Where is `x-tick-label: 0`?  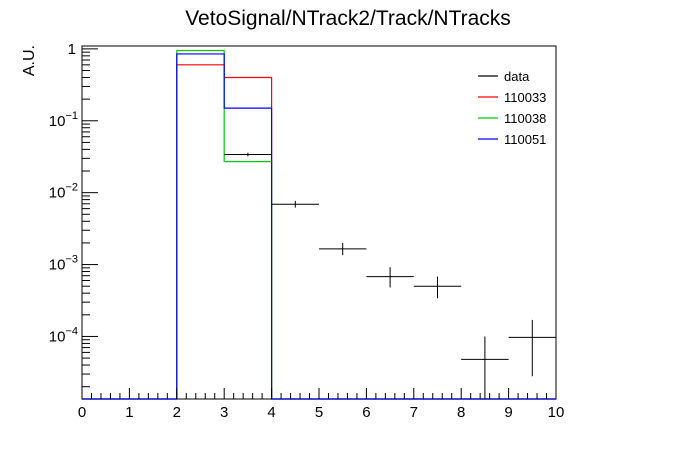 x-tick-label: 0 is located at coordinates (82, 412).